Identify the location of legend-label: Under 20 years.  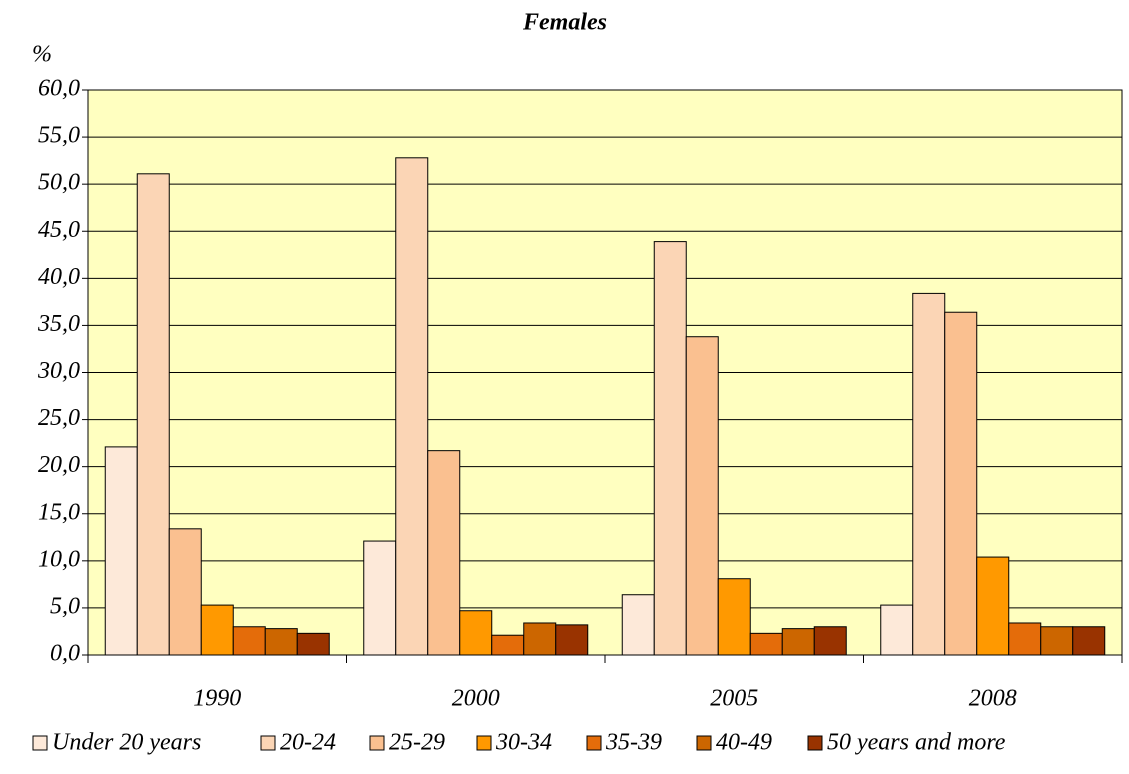
(126, 743).